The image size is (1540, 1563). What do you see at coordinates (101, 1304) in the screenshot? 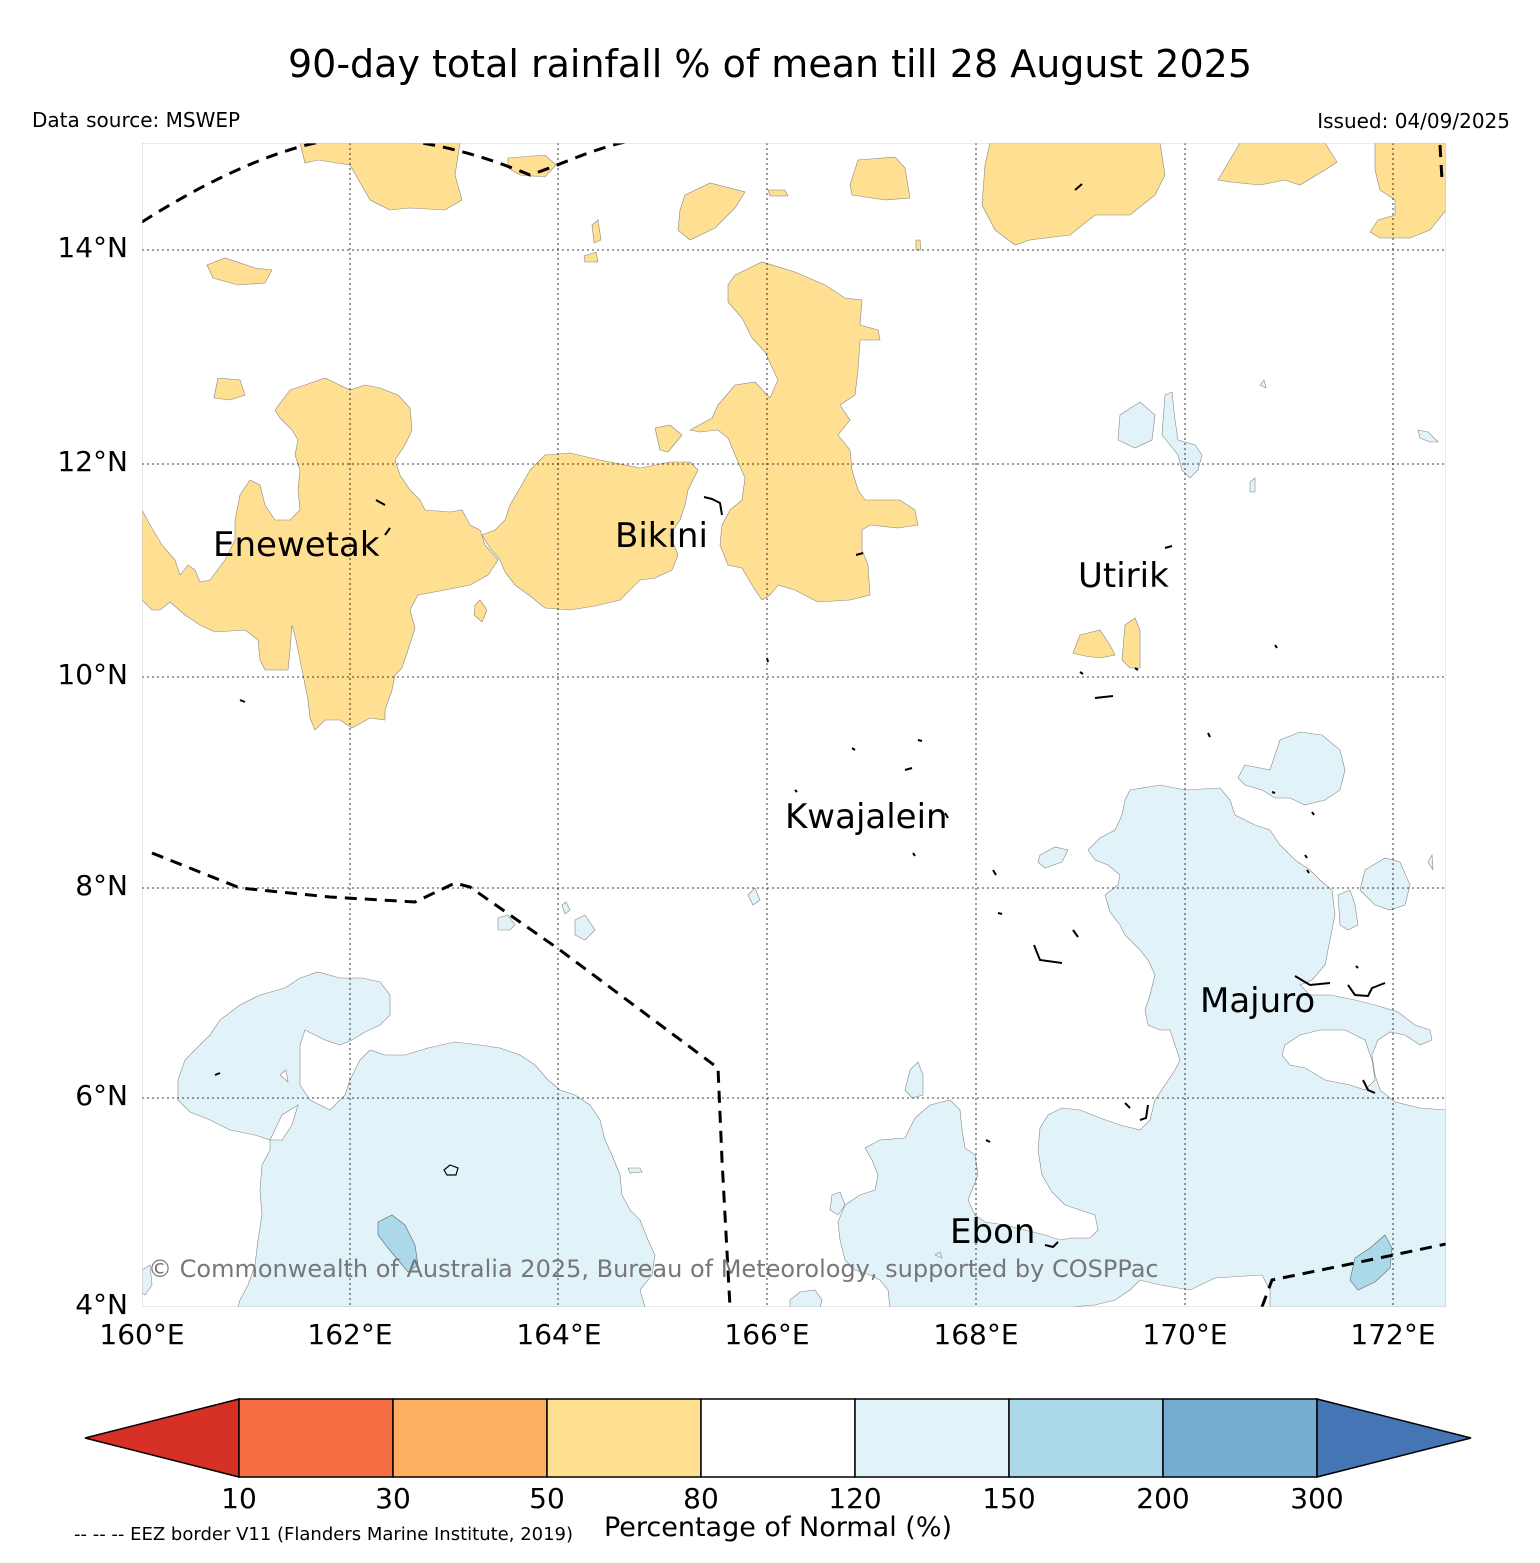
I see `lat-label: 4°N` at bounding box center [101, 1304].